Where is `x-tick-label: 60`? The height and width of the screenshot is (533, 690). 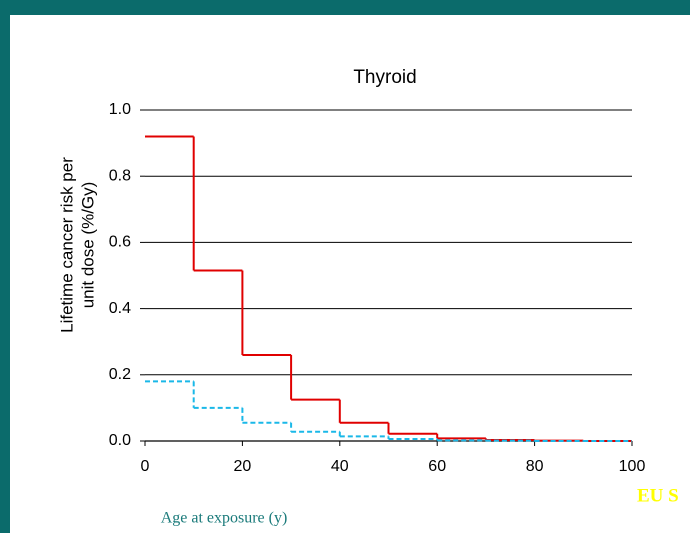 x-tick-label: 60 is located at coordinates (437, 466).